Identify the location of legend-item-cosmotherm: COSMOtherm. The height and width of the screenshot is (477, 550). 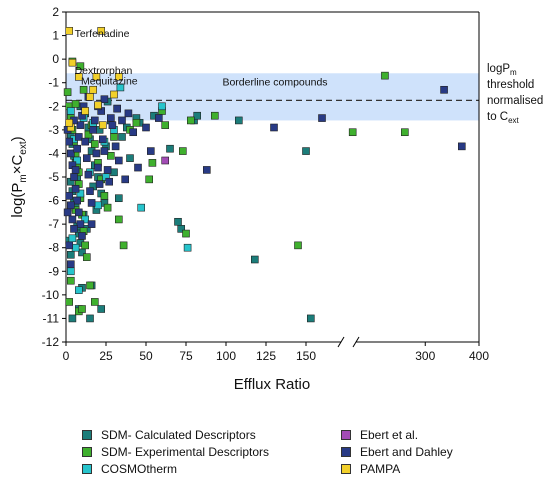
(129, 469).